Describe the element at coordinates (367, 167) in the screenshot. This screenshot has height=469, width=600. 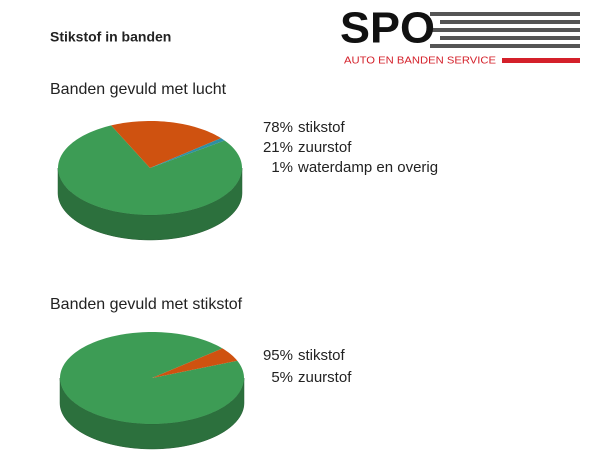
I see `legend-label: waterdamp en overig` at that location.